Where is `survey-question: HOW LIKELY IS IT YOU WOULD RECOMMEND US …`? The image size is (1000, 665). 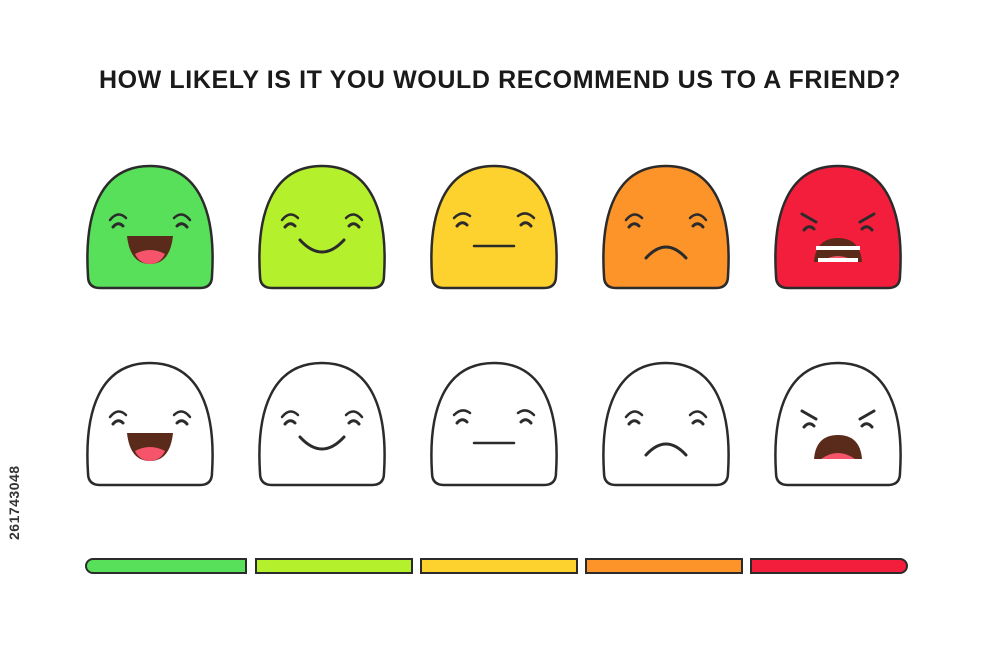 survey-question: HOW LIKELY IS IT YOU WOULD RECOMMEND US … is located at coordinates (500, 80).